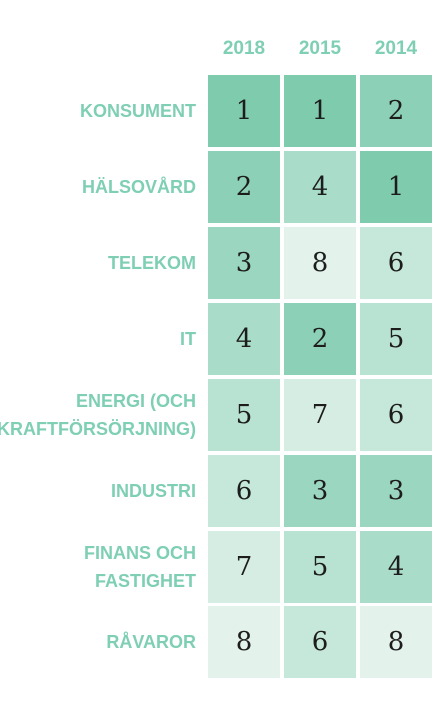 The width and height of the screenshot is (440, 706). What do you see at coordinates (138, 111) in the screenshot?
I see `row-label: KONSUMENT` at bounding box center [138, 111].